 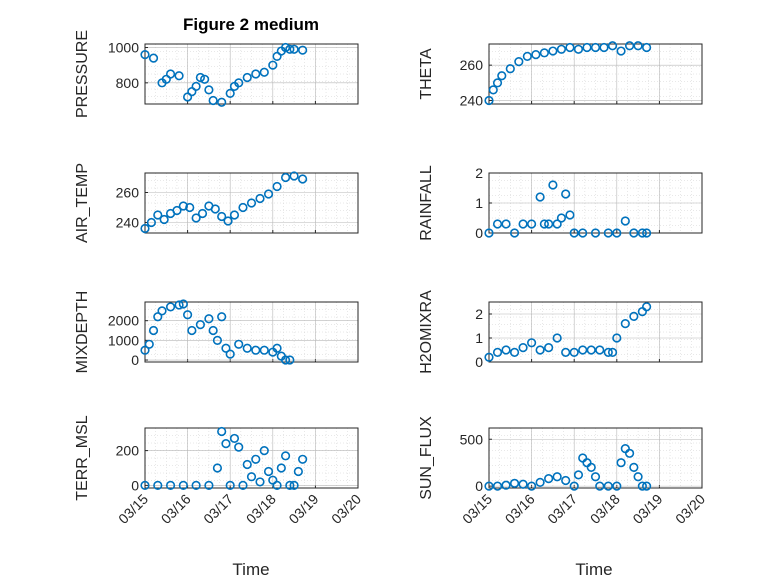 I want to click on y-axis-label: RAINFALL, so click(x=426, y=203).